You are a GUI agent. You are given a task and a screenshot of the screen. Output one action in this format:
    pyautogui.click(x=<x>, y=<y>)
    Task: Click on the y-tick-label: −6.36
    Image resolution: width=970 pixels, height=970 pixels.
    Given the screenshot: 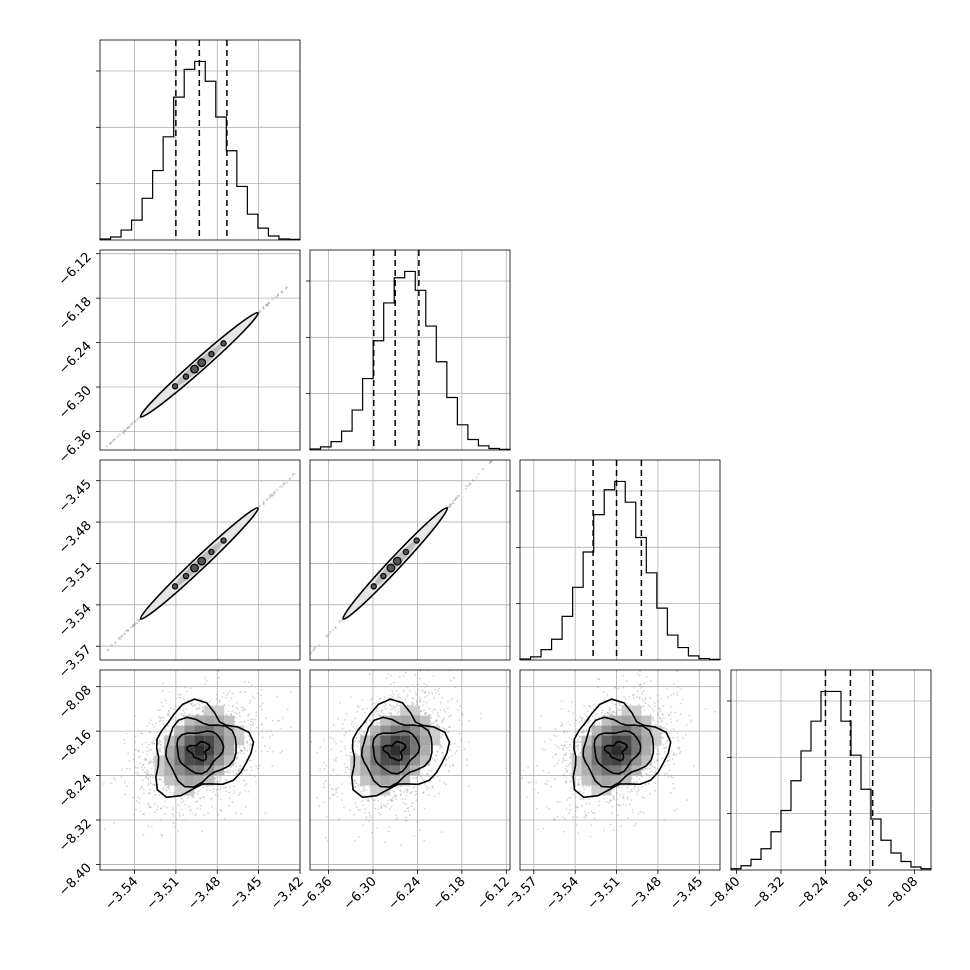 What is the action you would take?
    pyautogui.click(x=75, y=447)
    